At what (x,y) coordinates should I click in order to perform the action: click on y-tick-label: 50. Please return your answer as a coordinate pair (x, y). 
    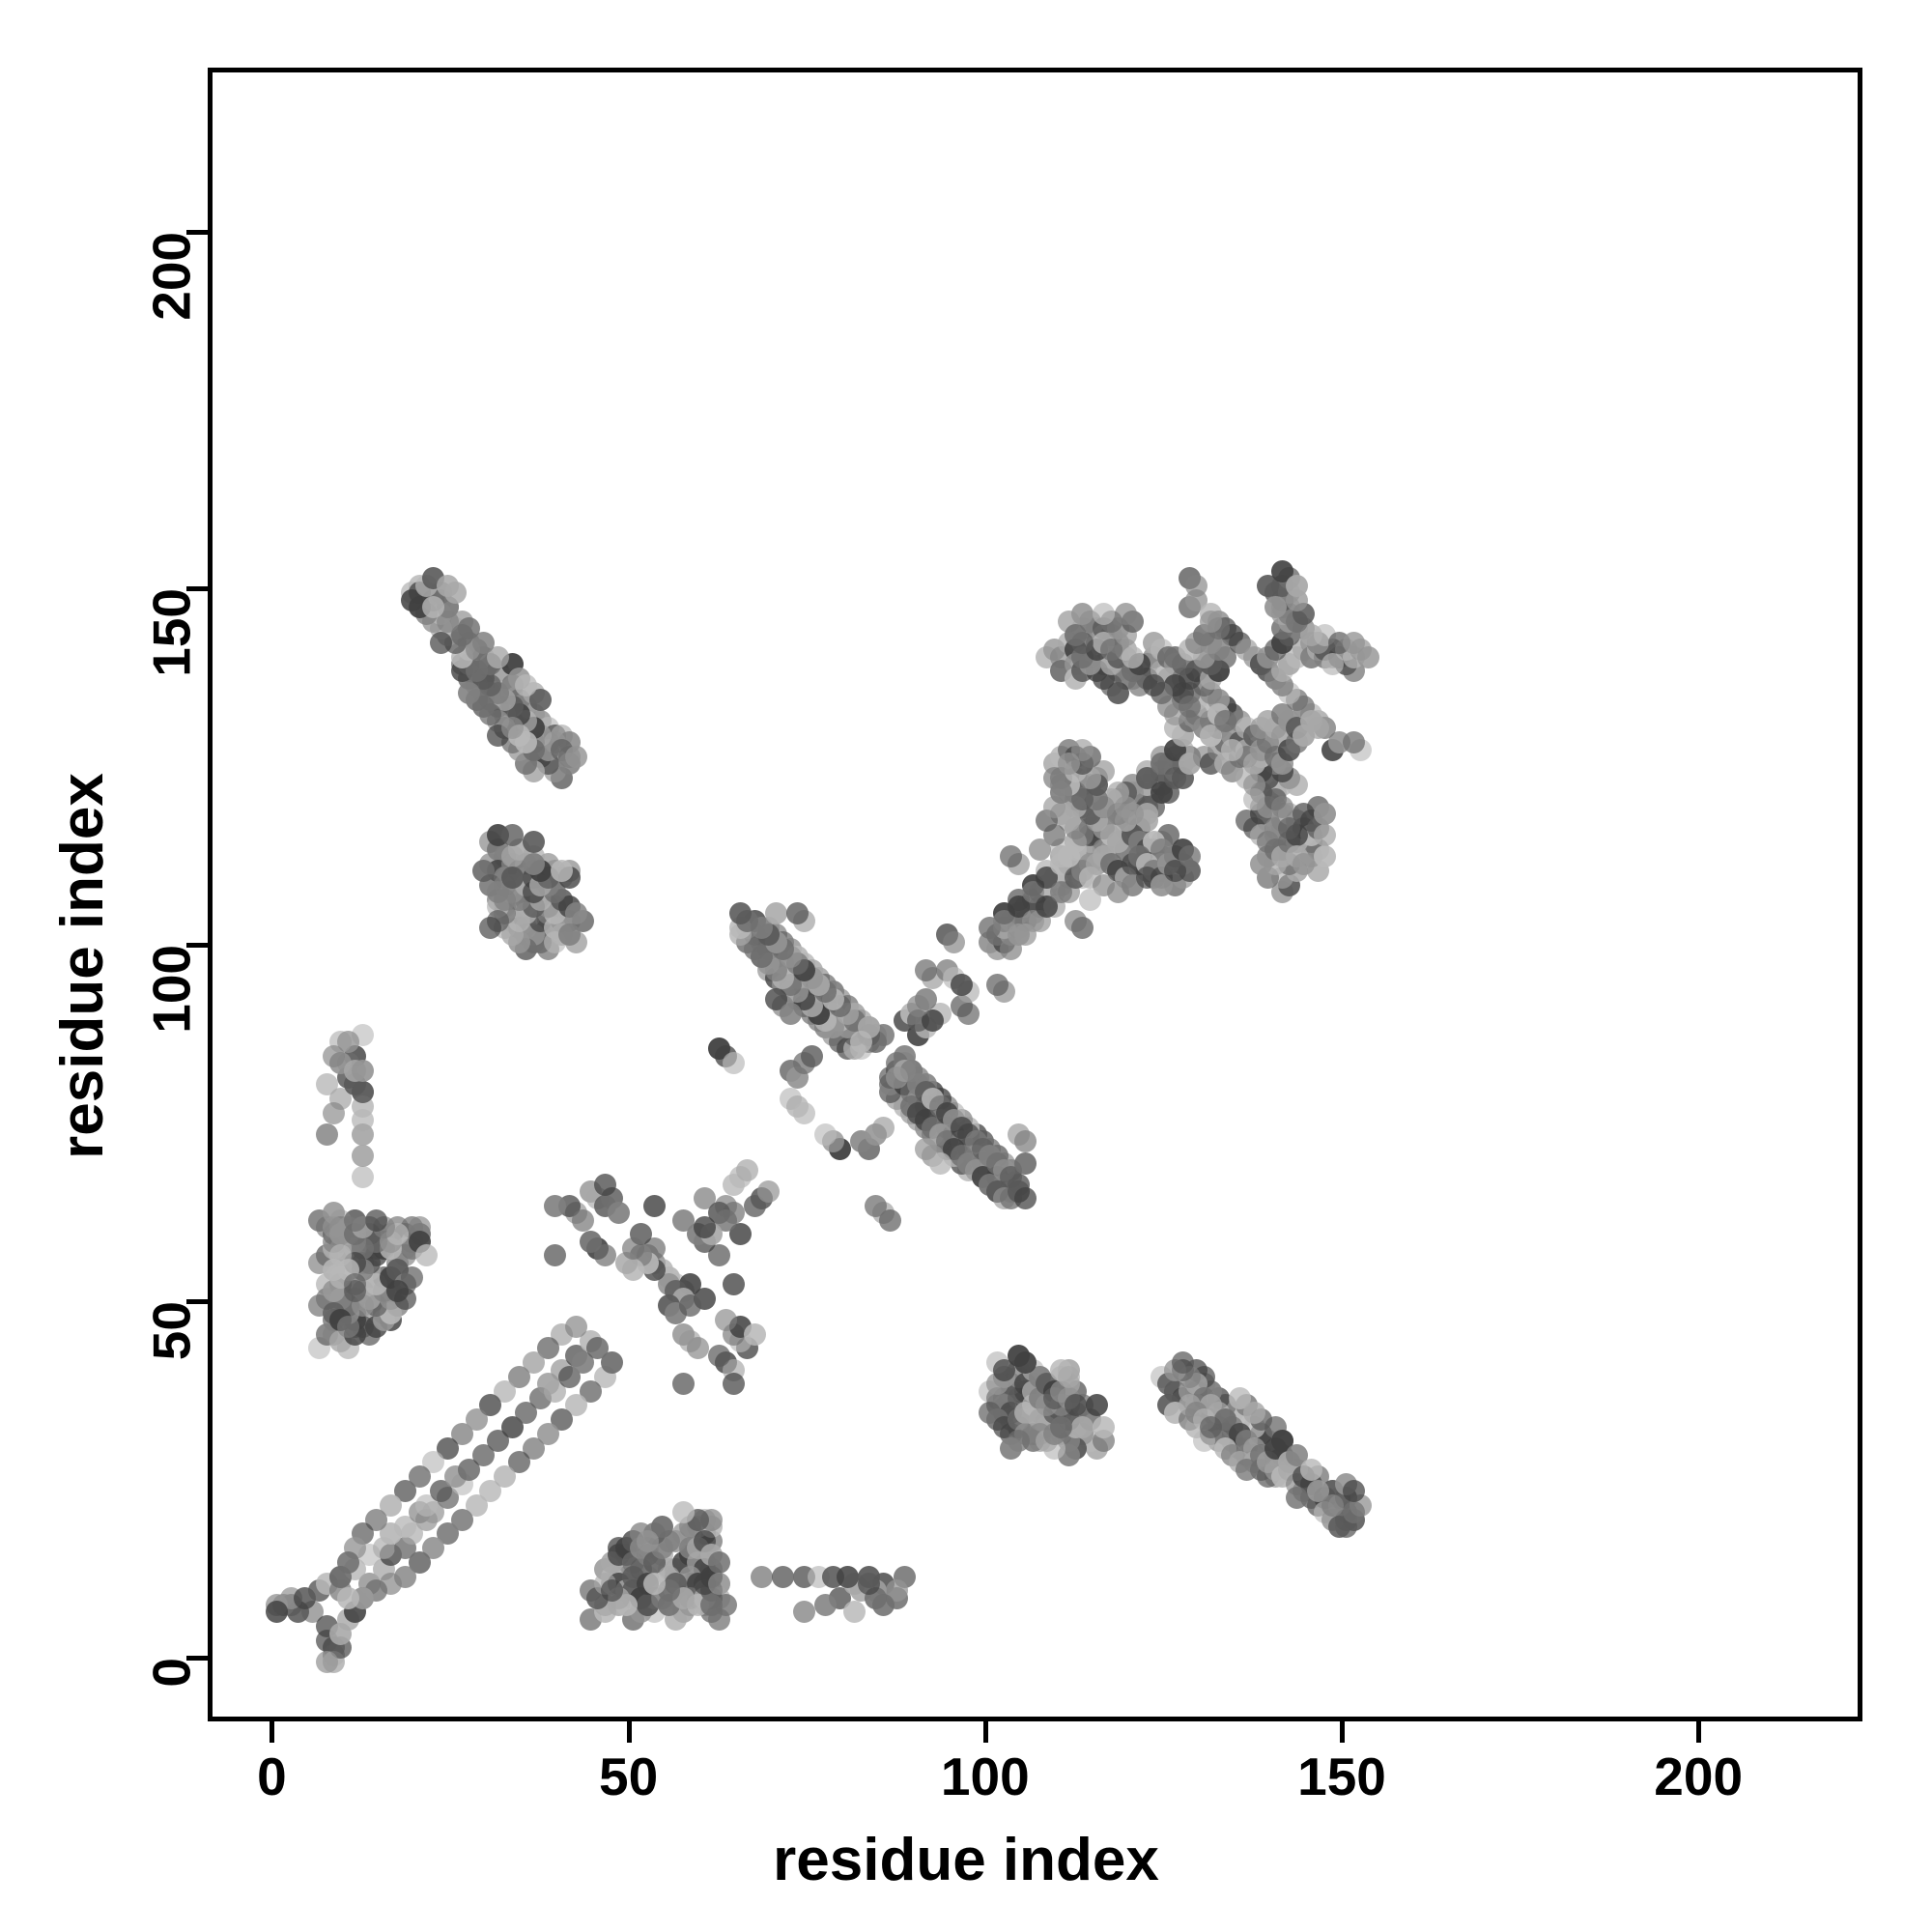
    Looking at the image, I should click on (171, 1330).